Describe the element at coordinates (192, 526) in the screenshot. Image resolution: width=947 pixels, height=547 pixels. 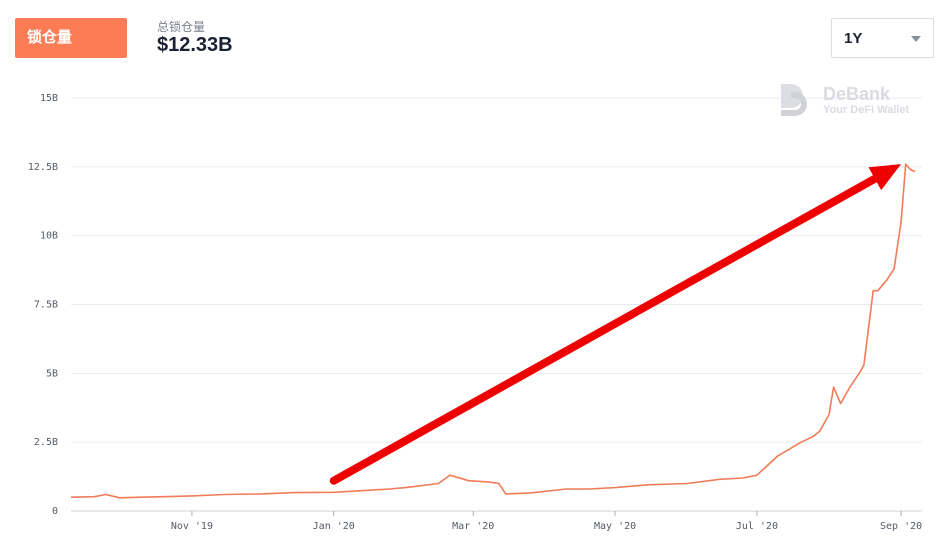
I see `x-tick-label: Nov '19` at that location.